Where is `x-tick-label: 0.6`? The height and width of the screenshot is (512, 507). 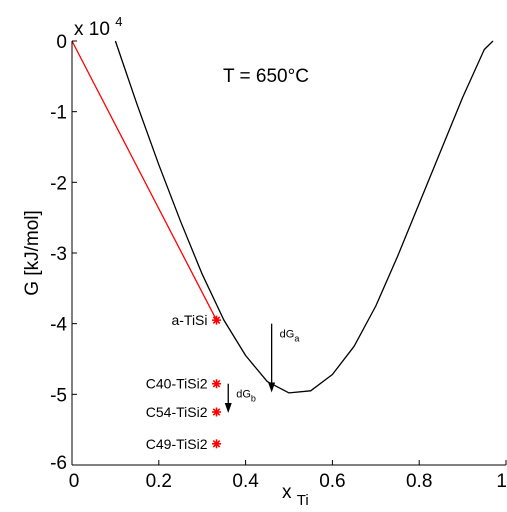
x-tick-label: 0.6 is located at coordinates (332, 481).